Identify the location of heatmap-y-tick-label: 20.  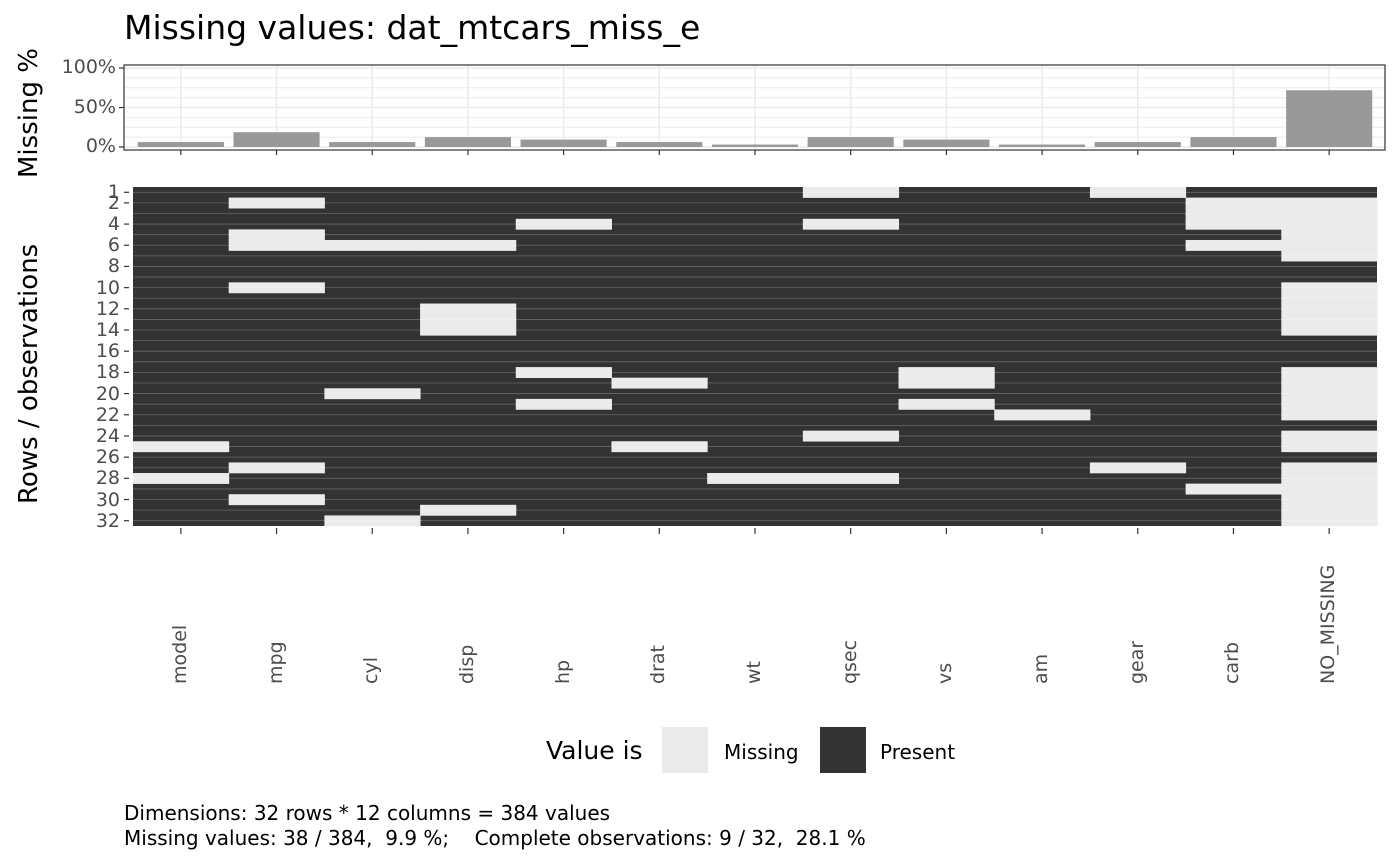
(107, 393).